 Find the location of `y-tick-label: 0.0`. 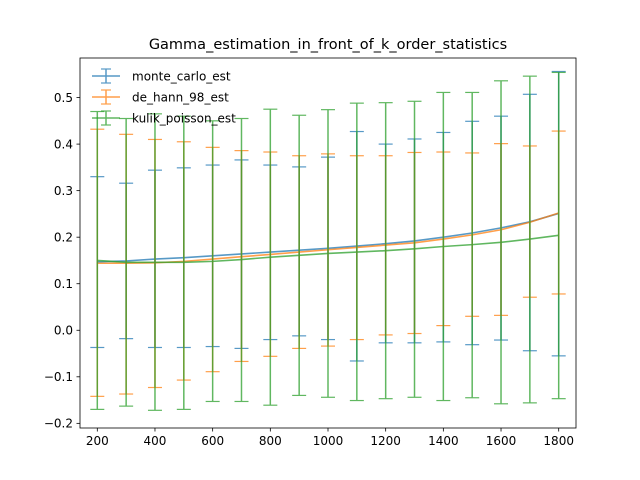

y-tick-label: 0.0 is located at coordinates (63, 330).